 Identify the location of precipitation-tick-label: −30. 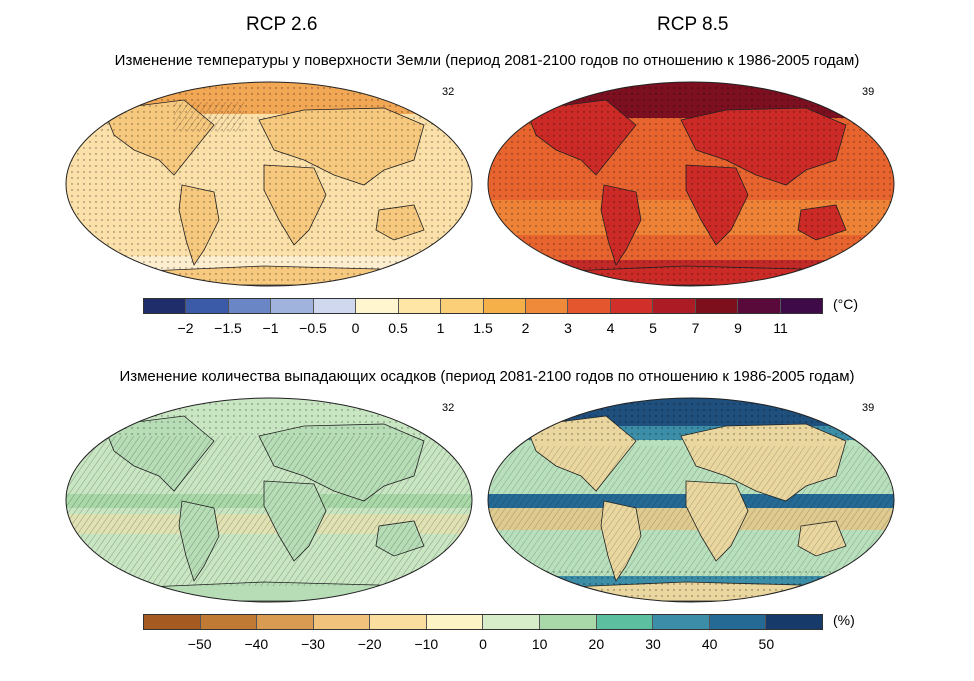
(313, 644).